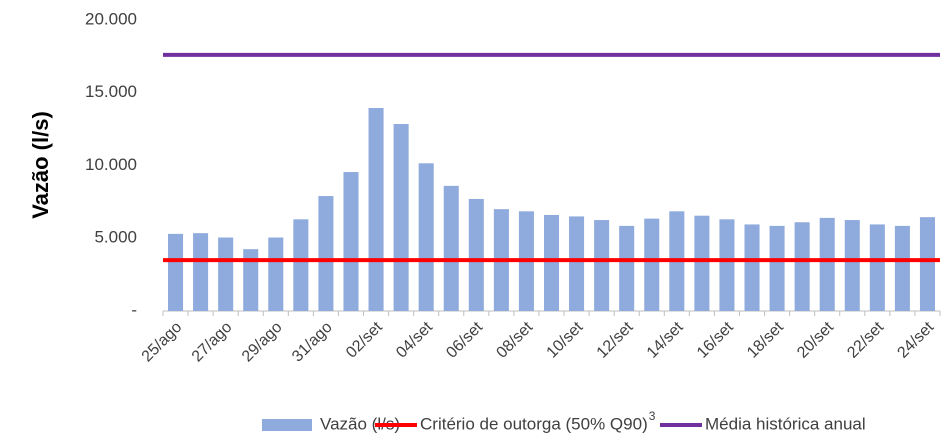 This screenshot has width=943, height=438. Describe the element at coordinates (111, 91) in the screenshot. I see `y-tick-label: 15.000` at that location.